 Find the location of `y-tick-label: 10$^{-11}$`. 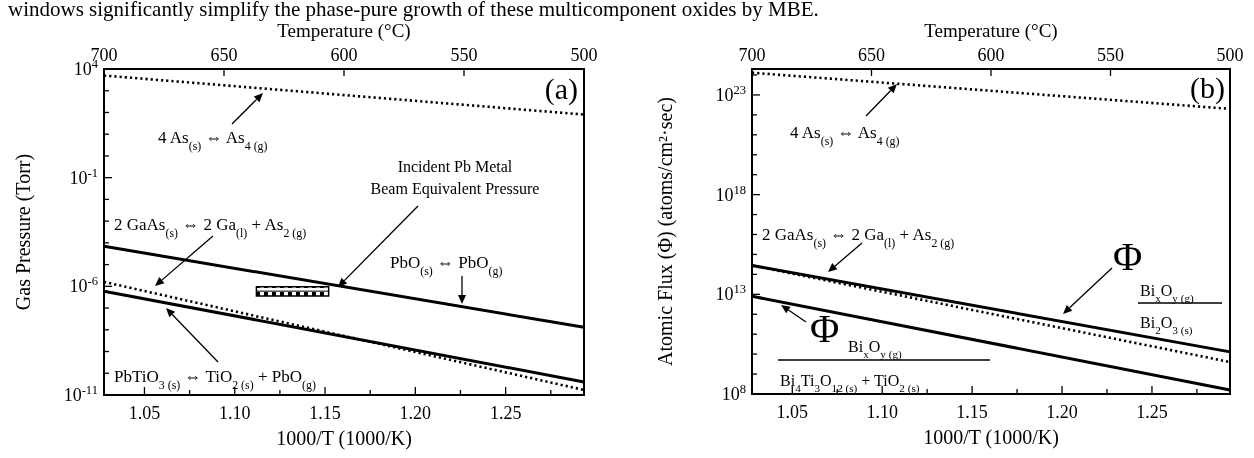

y-tick-label: 10$^{-11}$ is located at coordinates (80, 394).